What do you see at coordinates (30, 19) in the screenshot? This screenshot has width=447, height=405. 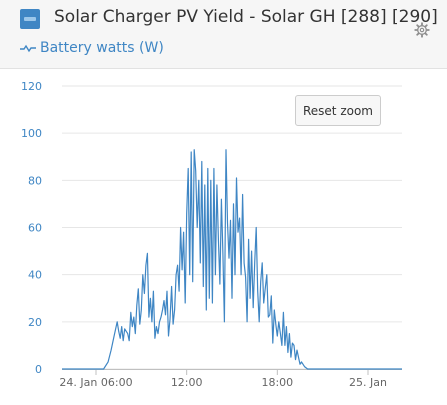 I see `solar-panel-icon` at bounding box center [30, 19].